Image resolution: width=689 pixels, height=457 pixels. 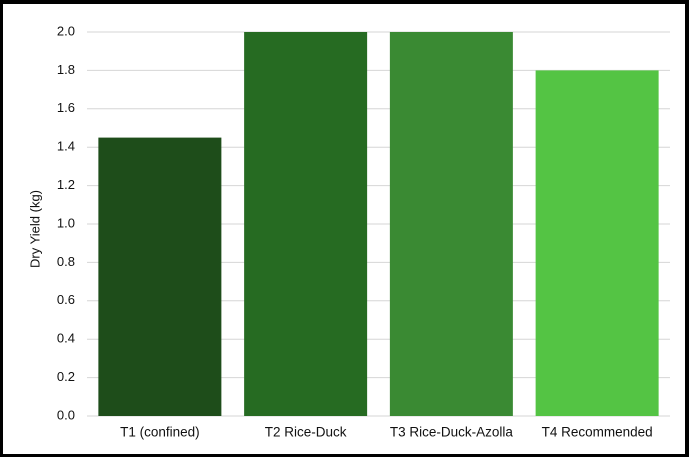 What do you see at coordinates (597, 432) in the screenshot?
I see `x-category-label: T4 Recommended` at bounding box center [597, 432].